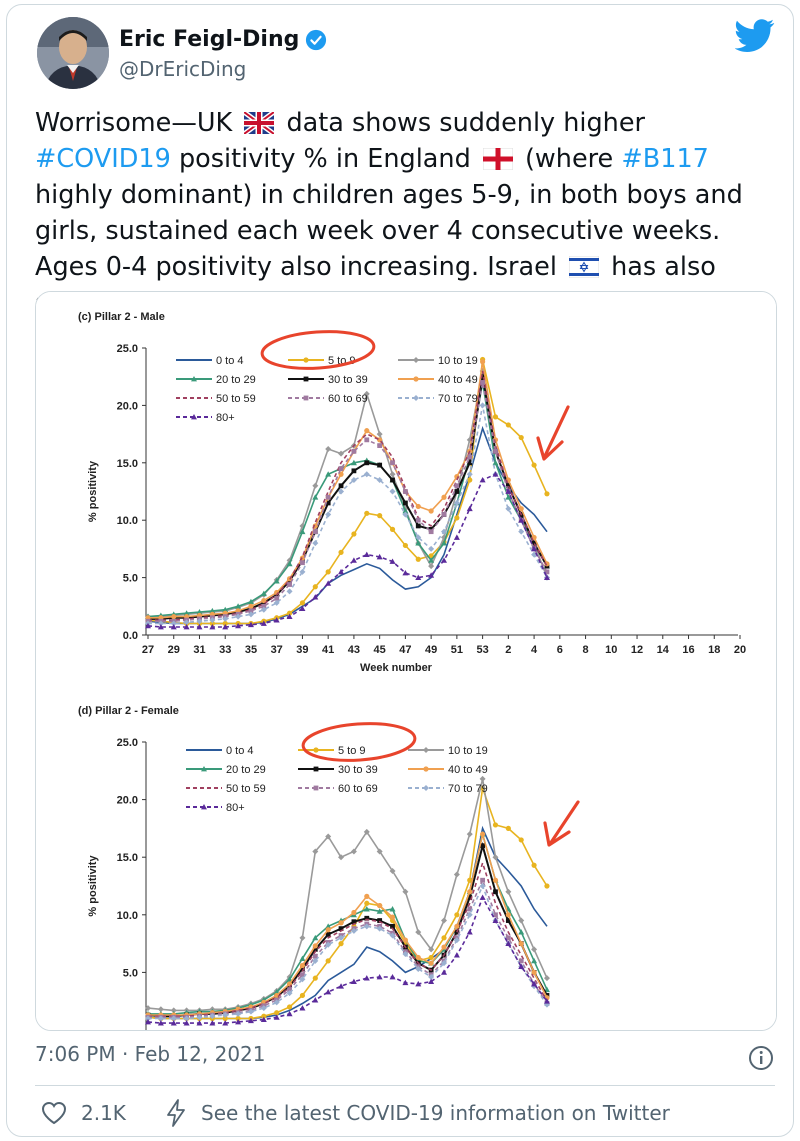  What do you see at coordinates (251, 650) in the screenshot?
I see `x-tick-label: 35` at bounding box center [251, 650].